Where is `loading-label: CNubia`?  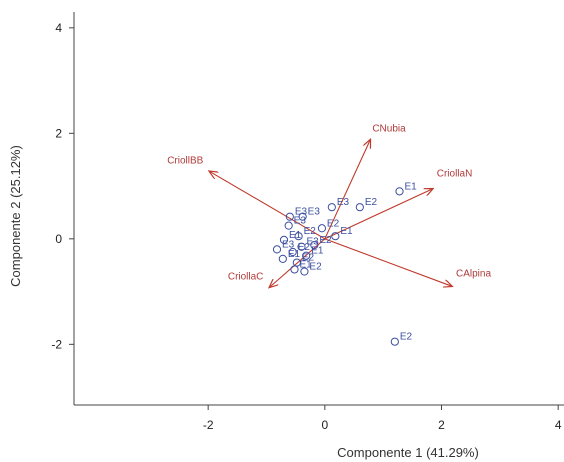
loading-label: CNubia is located at coordinates (389, 129).